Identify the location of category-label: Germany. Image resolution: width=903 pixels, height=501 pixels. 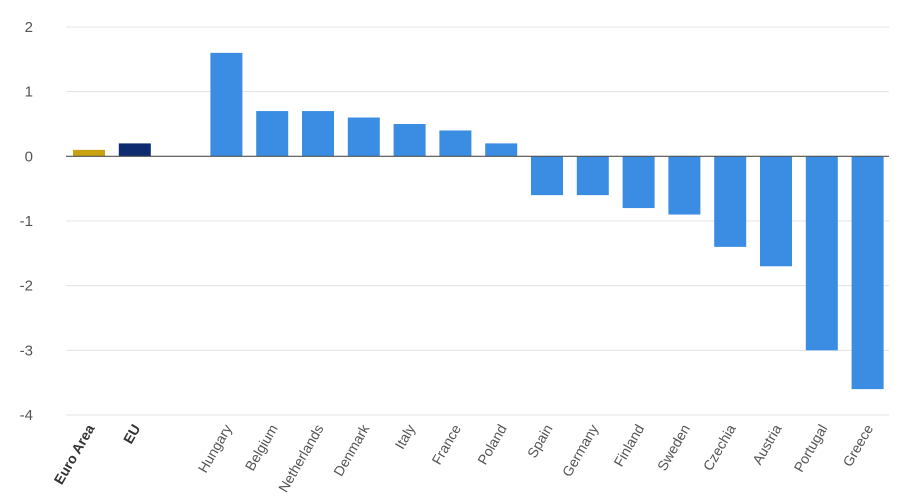
(580, 451).